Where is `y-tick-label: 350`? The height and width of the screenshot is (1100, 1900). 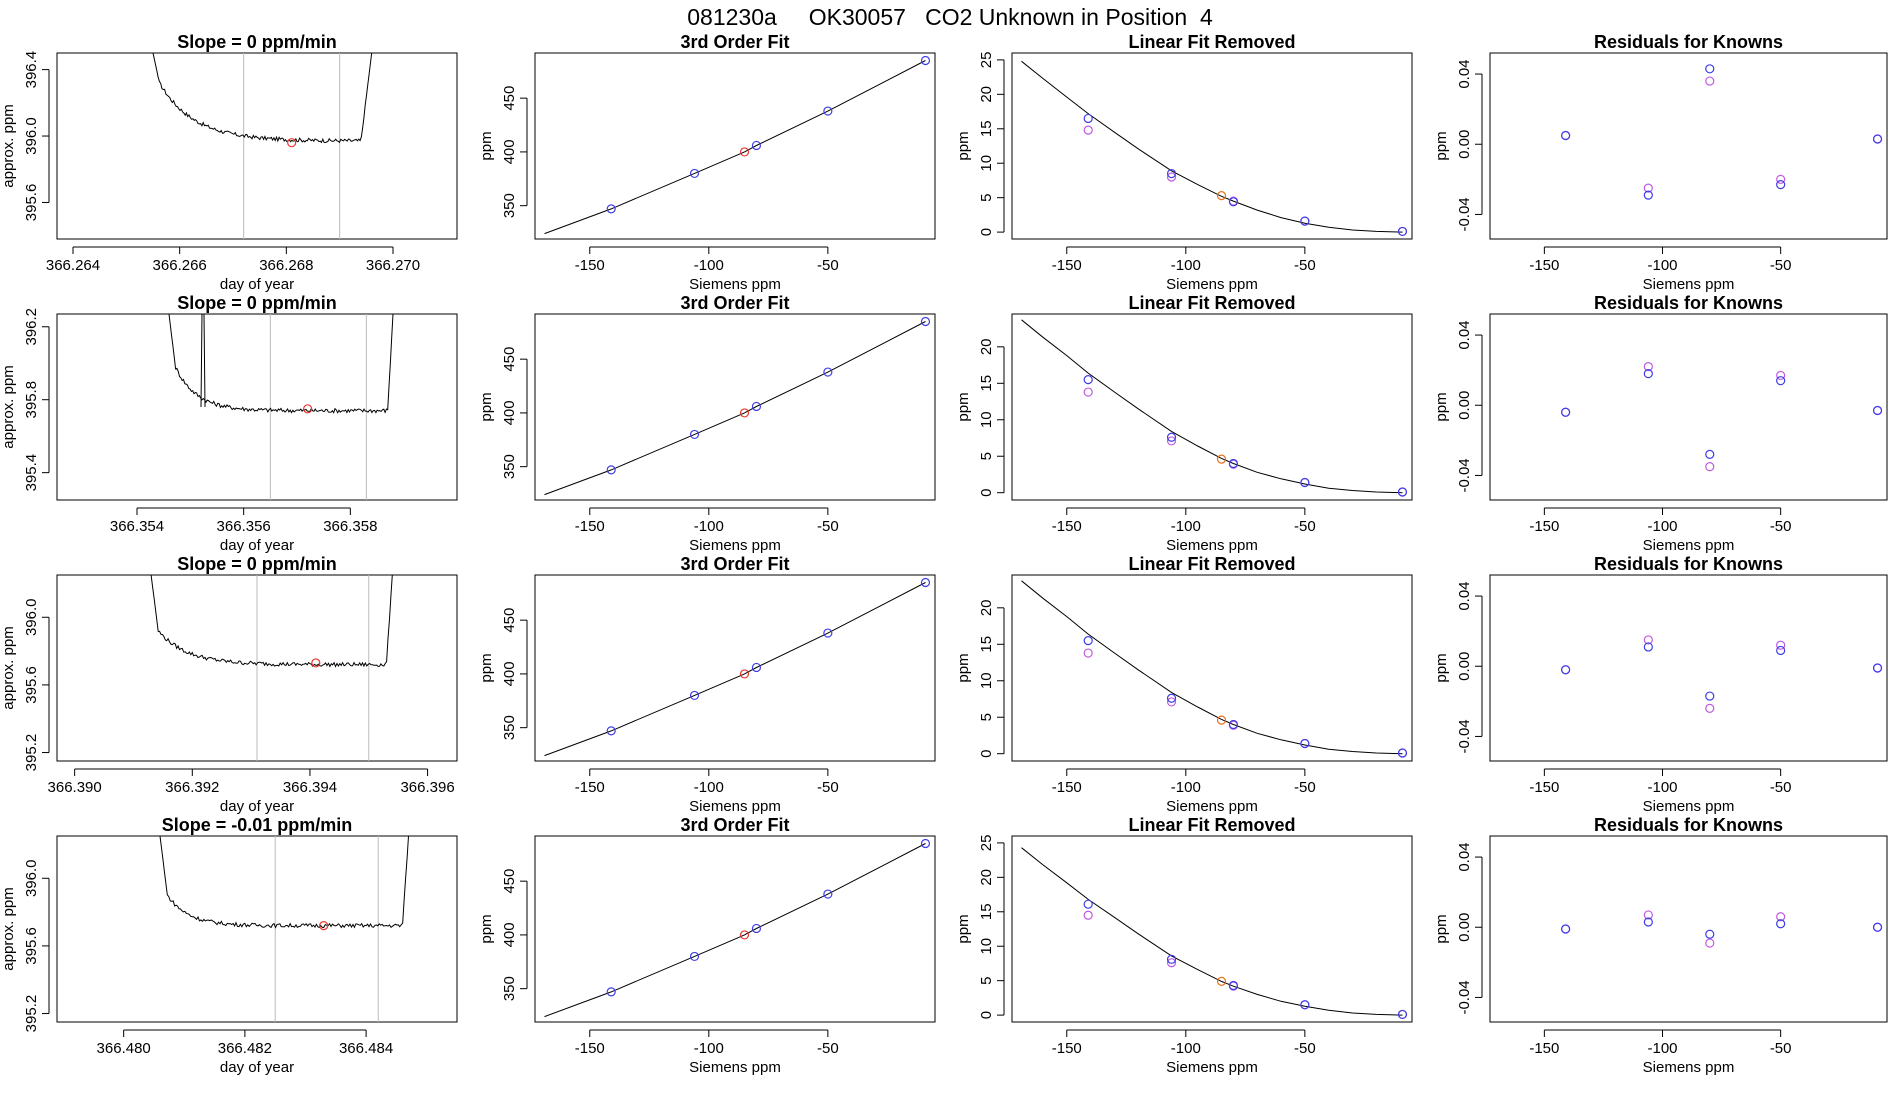 y-tick-label: 350 is located at coordinates (509, 466).